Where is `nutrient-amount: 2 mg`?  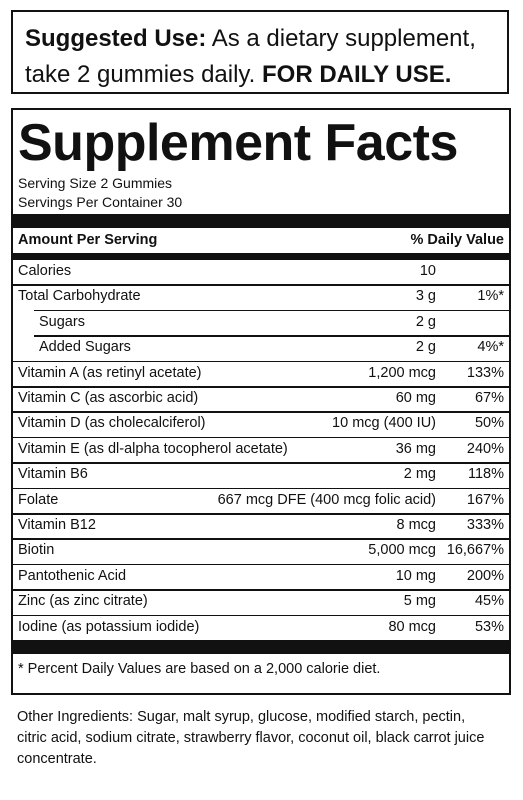
nutrient-amount: 2 mg is located at coordinates (419, 474).